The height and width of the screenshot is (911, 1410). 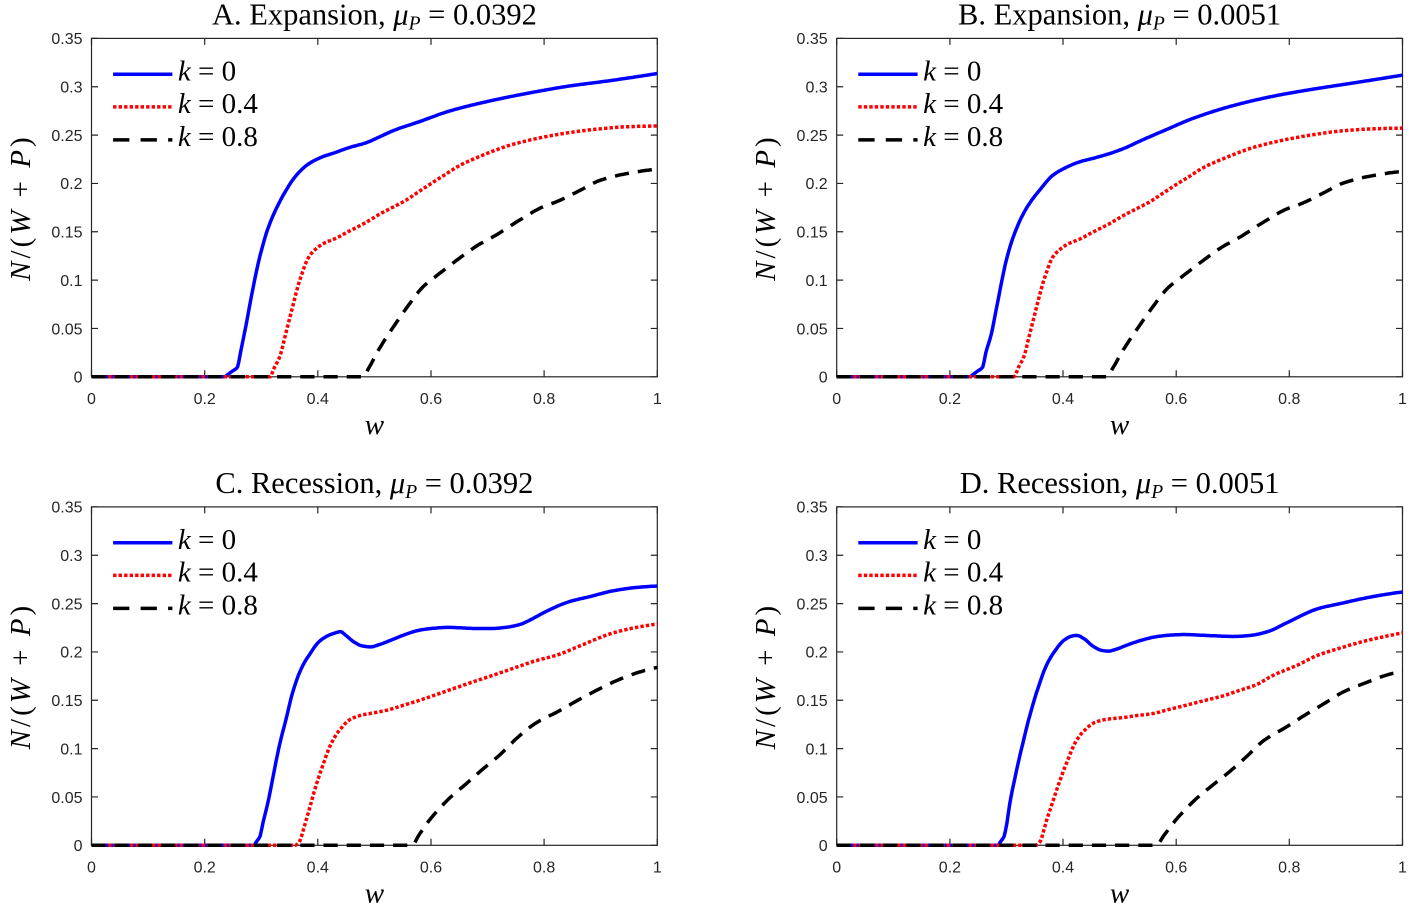 What do you see at coordinates (374, 484) in the screenshot?
I see `svg-text: C. Recession, μP = 0.0392` at bounding box center [374, 484].